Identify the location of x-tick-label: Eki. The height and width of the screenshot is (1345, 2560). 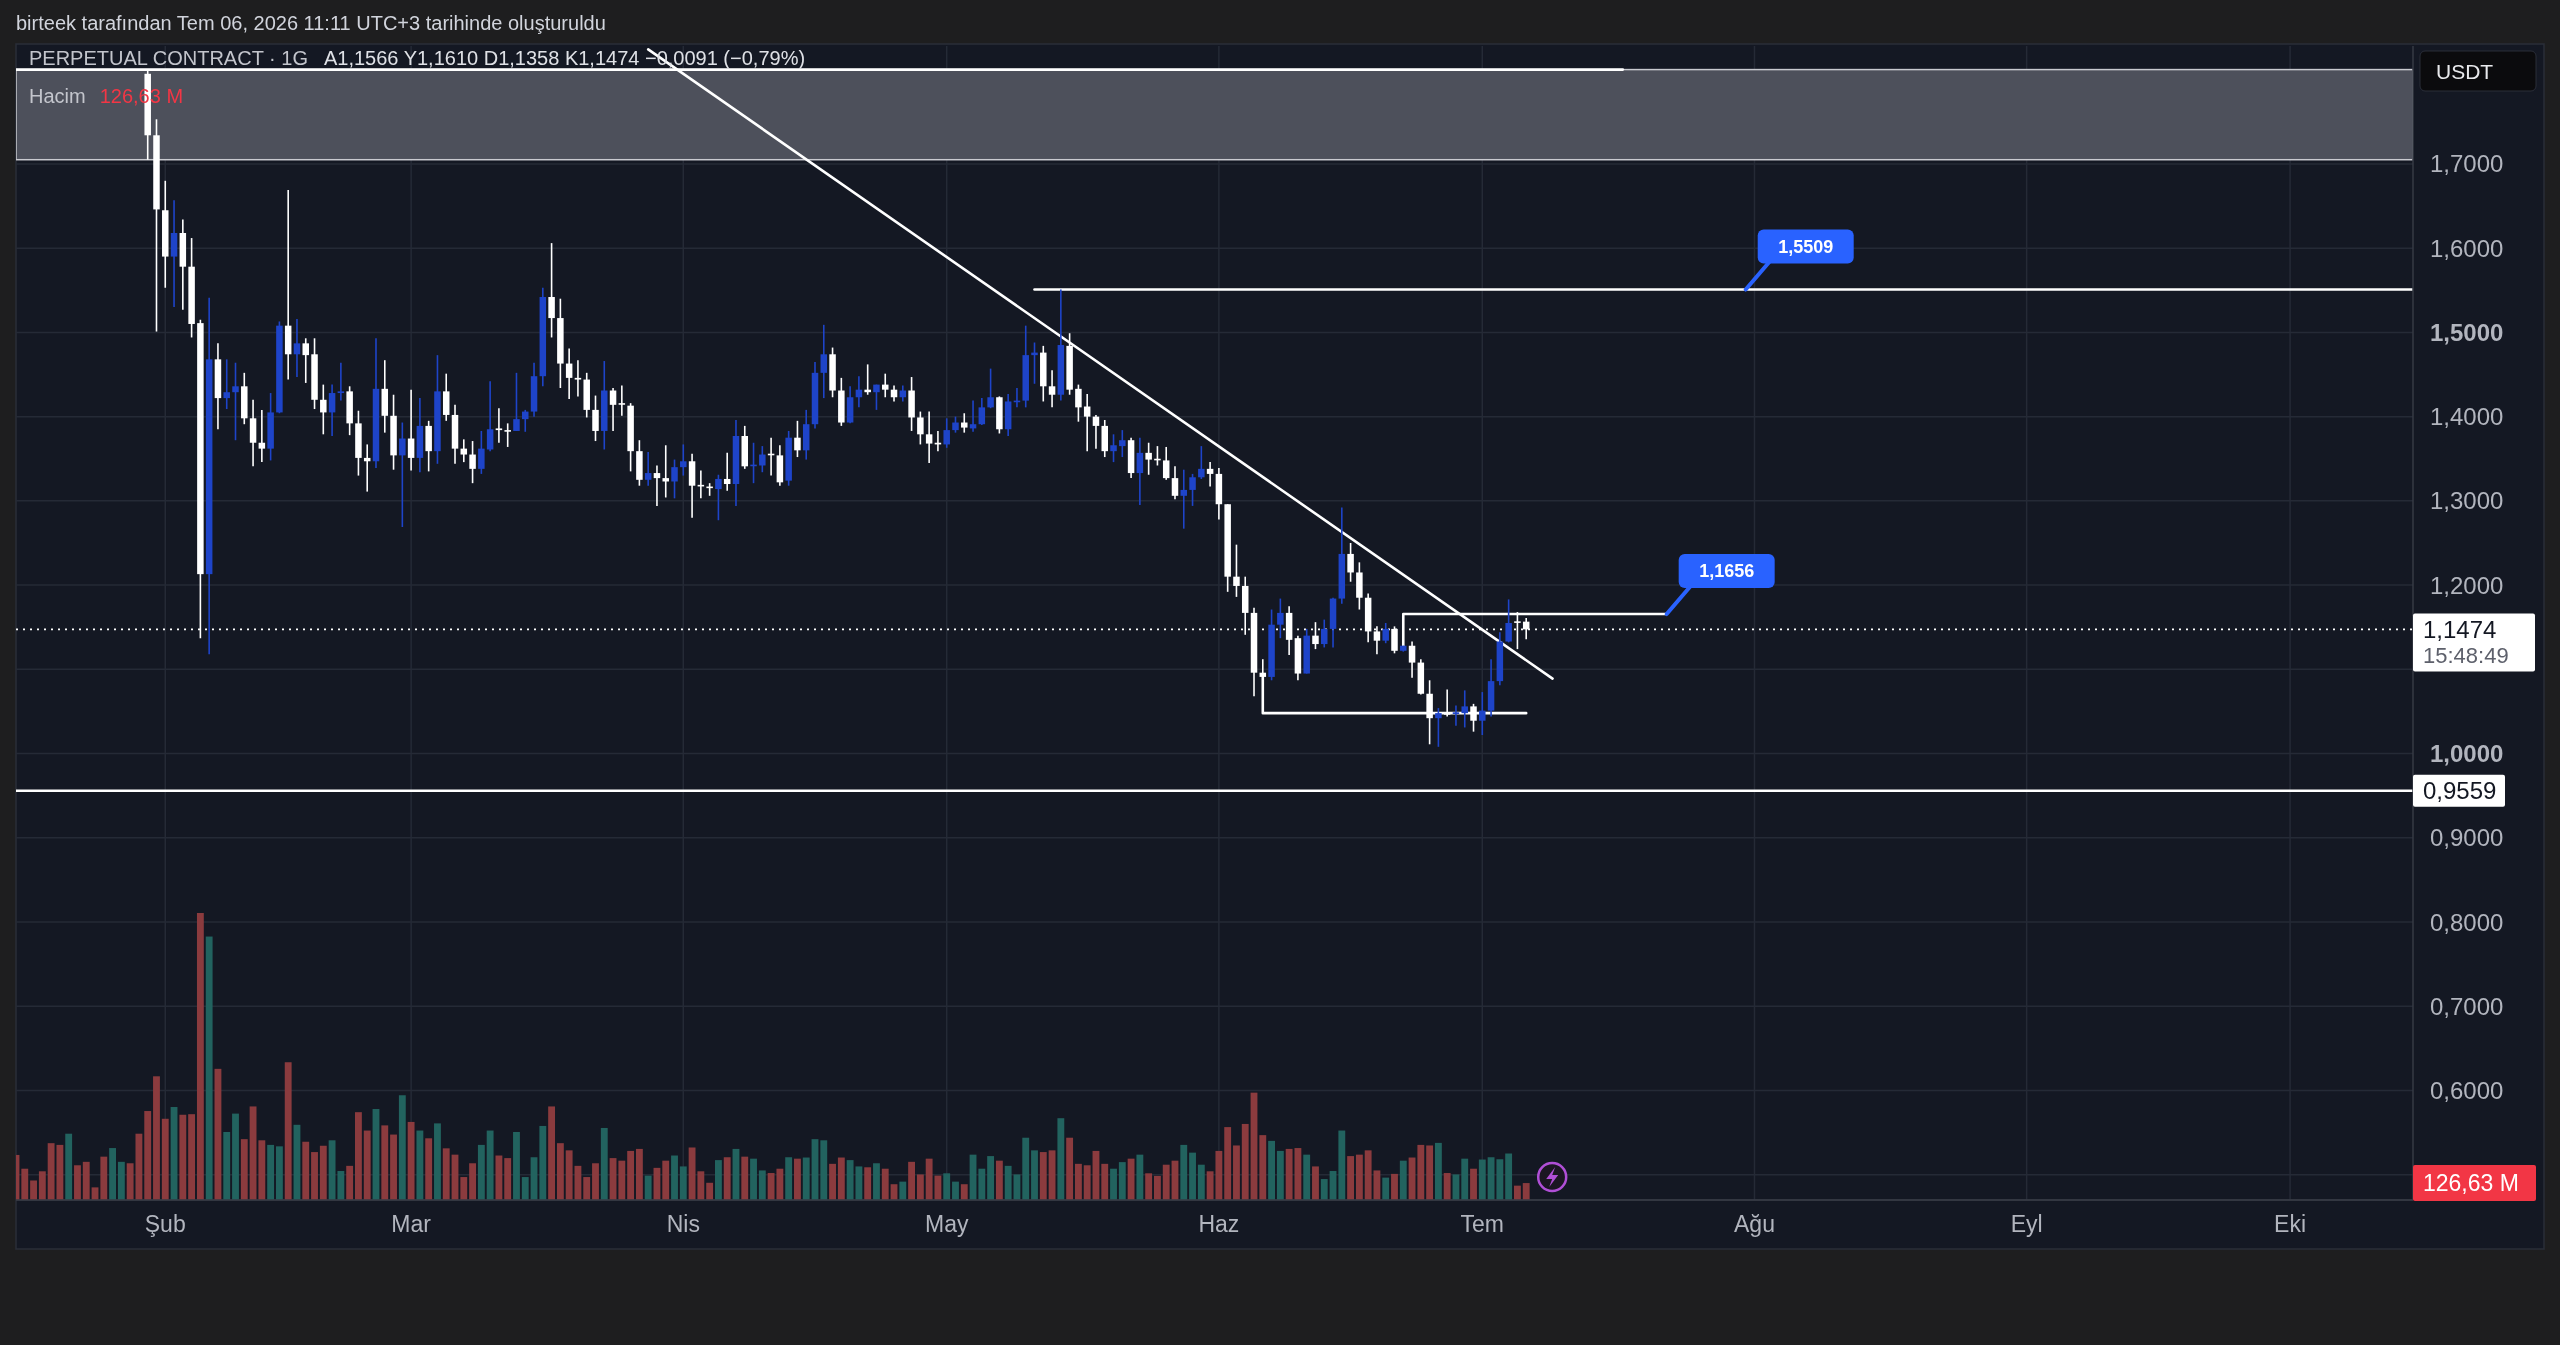
(2290, 1224).